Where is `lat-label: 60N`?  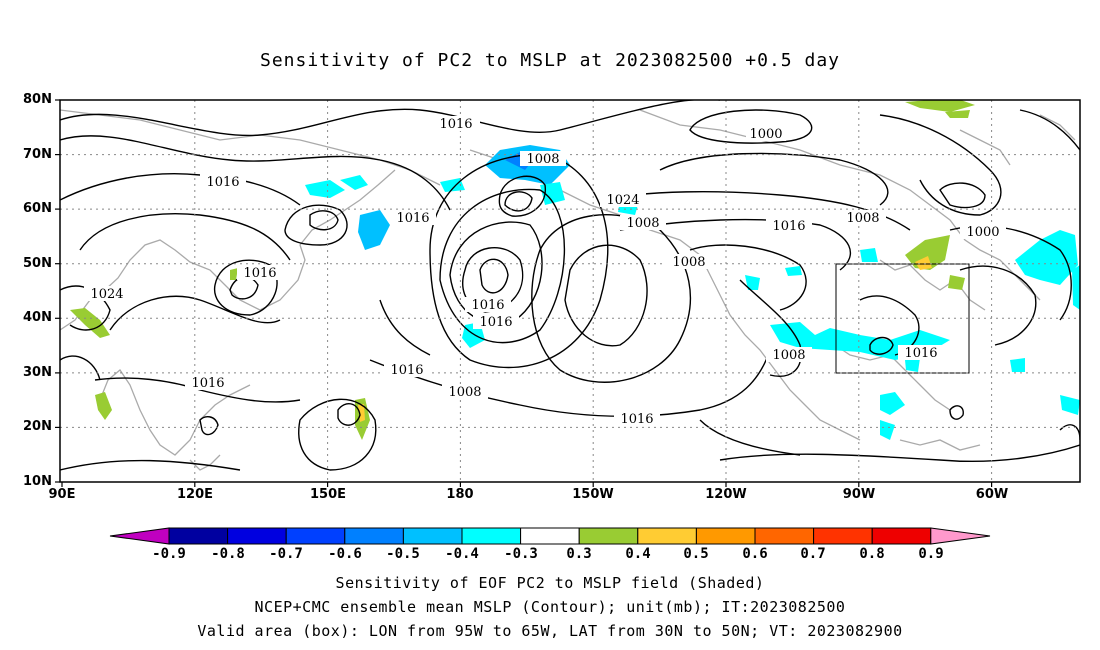
lat-label: 60N is located at coordinates (37, 208).